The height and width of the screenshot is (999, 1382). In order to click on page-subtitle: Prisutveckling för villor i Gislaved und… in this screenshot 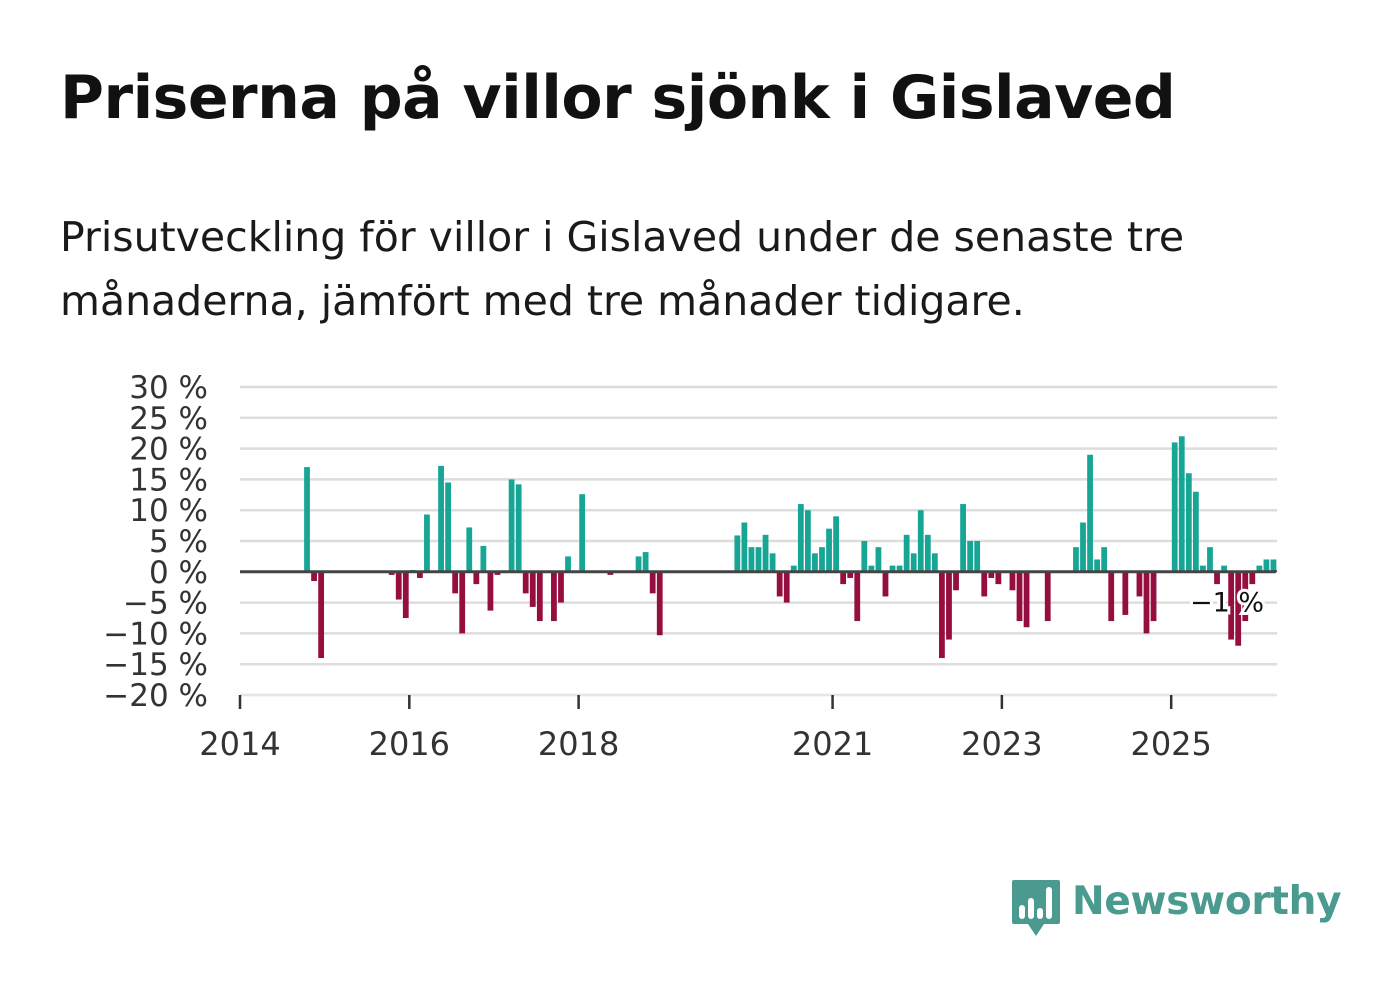, I will do `click(622, 269)`.